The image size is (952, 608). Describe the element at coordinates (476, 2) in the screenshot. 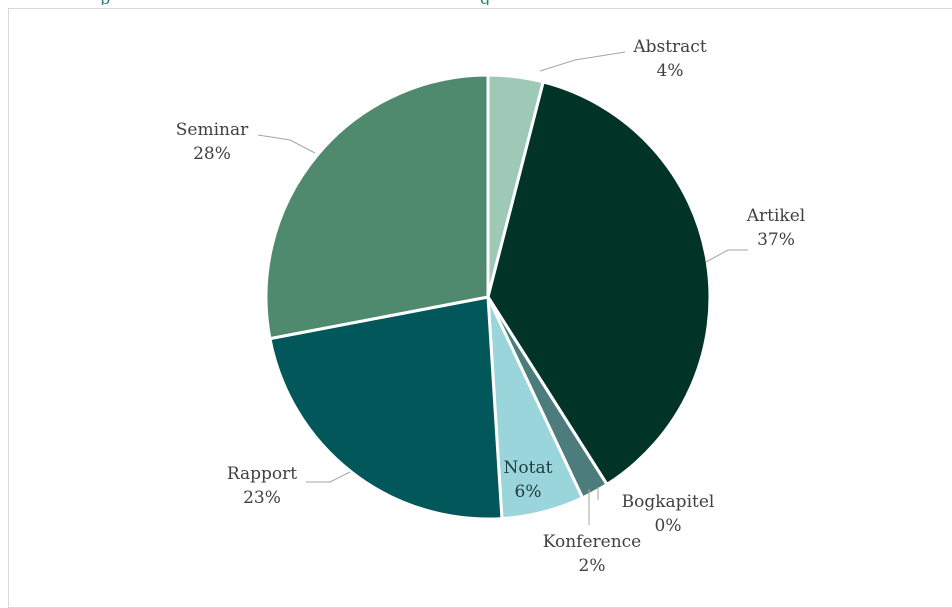

I see `top-text-snippet: p g` at that location.